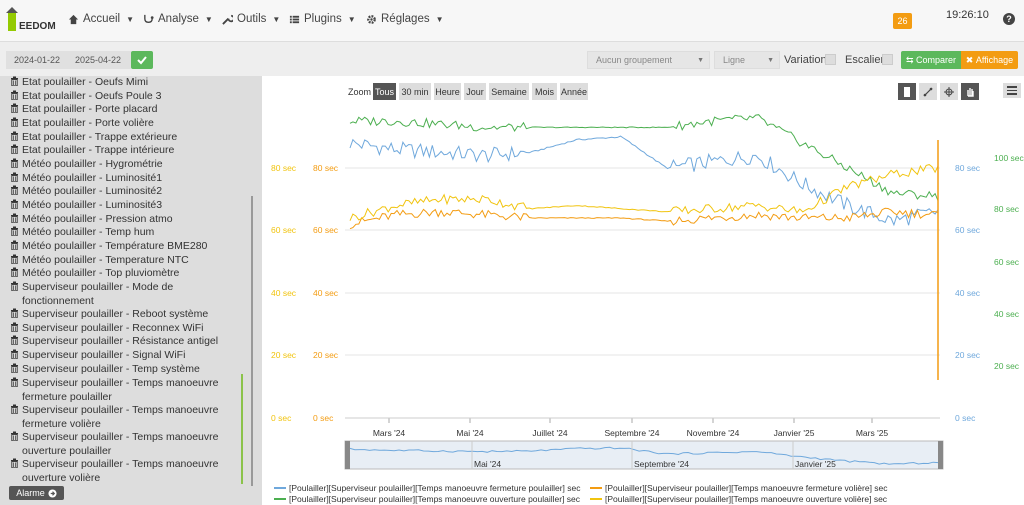  Describe the element at coordinates (989, 60) in the screenshot. I see `display-button: ✖ Affichage` at that location.